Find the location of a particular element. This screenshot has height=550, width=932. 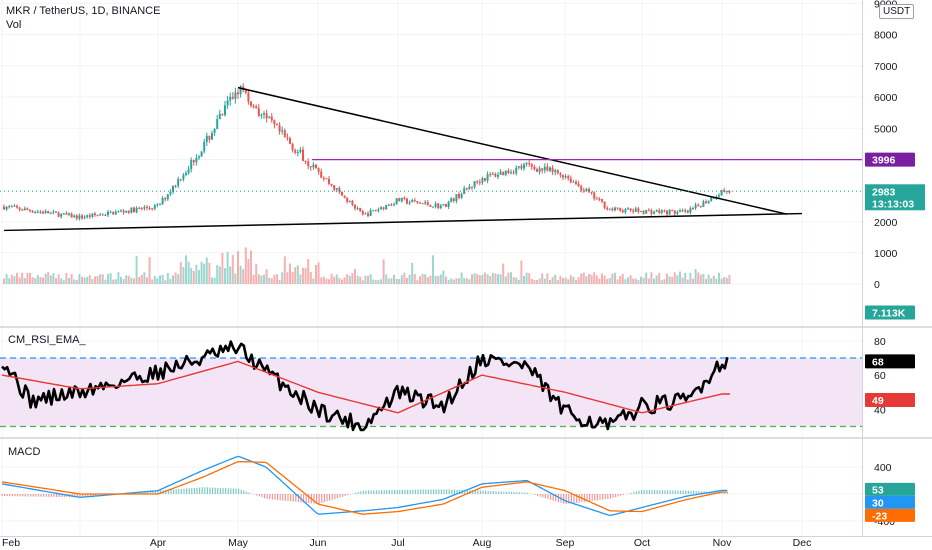

time-tick-apr: Apr is located at coordinates (158, 543).